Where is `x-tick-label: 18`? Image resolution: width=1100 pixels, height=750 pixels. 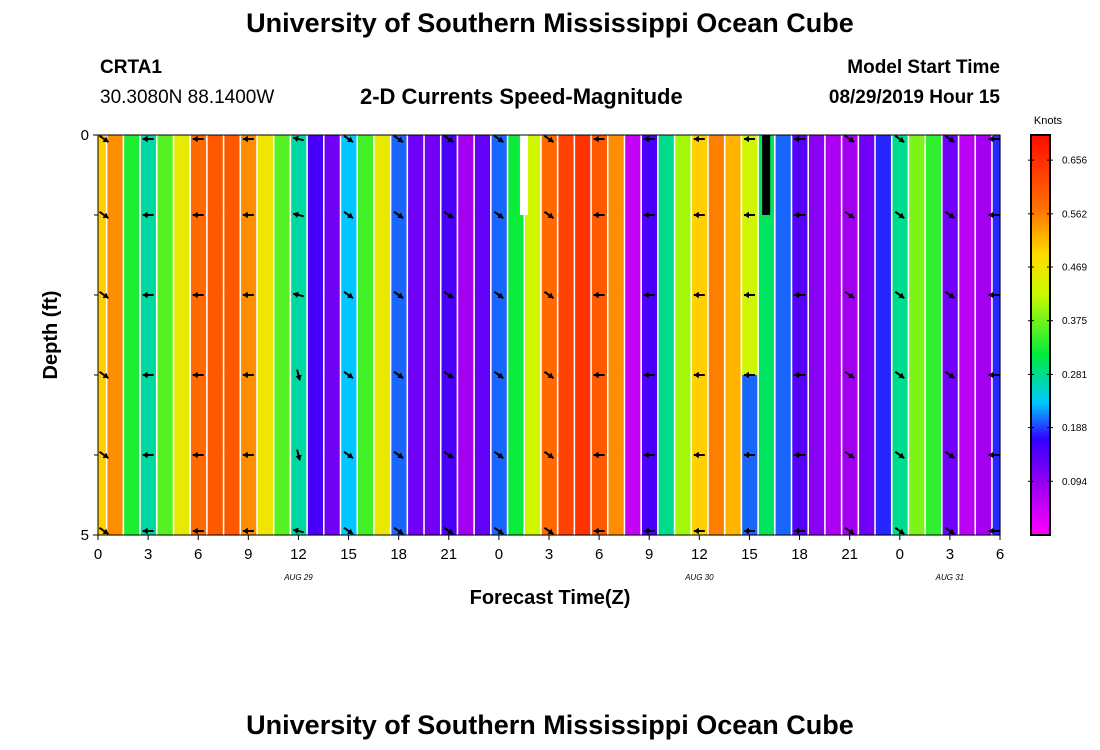 x-tick-label: 18 is located at coordinates (799, 554).